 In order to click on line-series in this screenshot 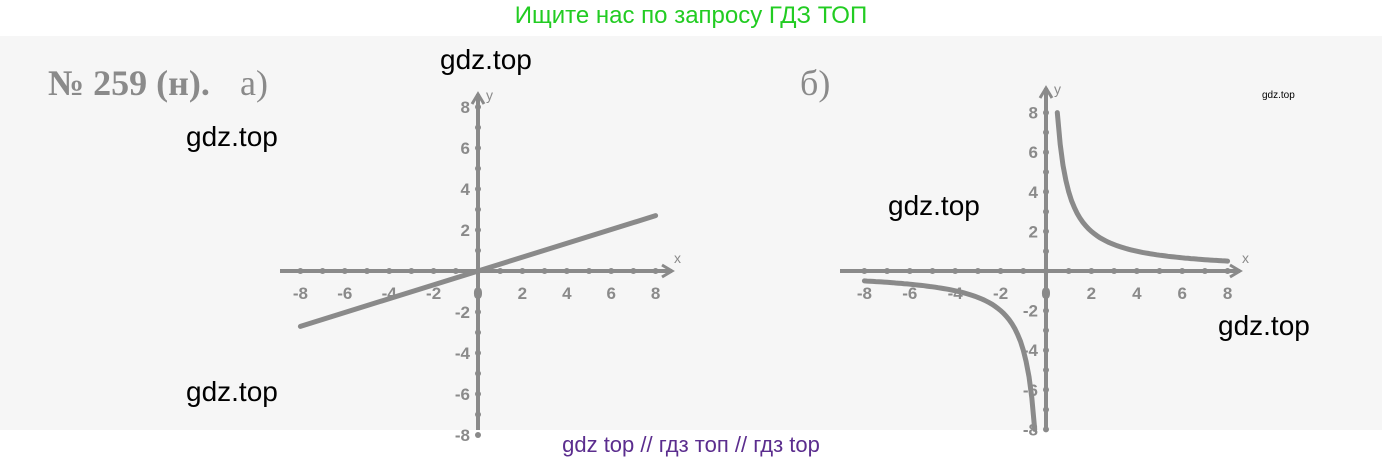, I will do `click(478, 271)`.